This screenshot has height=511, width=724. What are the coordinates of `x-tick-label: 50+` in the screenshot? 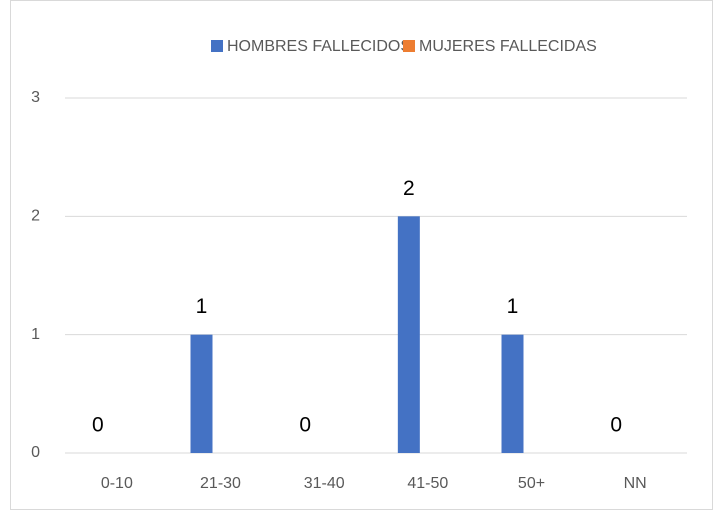 It's located at (531, 483).